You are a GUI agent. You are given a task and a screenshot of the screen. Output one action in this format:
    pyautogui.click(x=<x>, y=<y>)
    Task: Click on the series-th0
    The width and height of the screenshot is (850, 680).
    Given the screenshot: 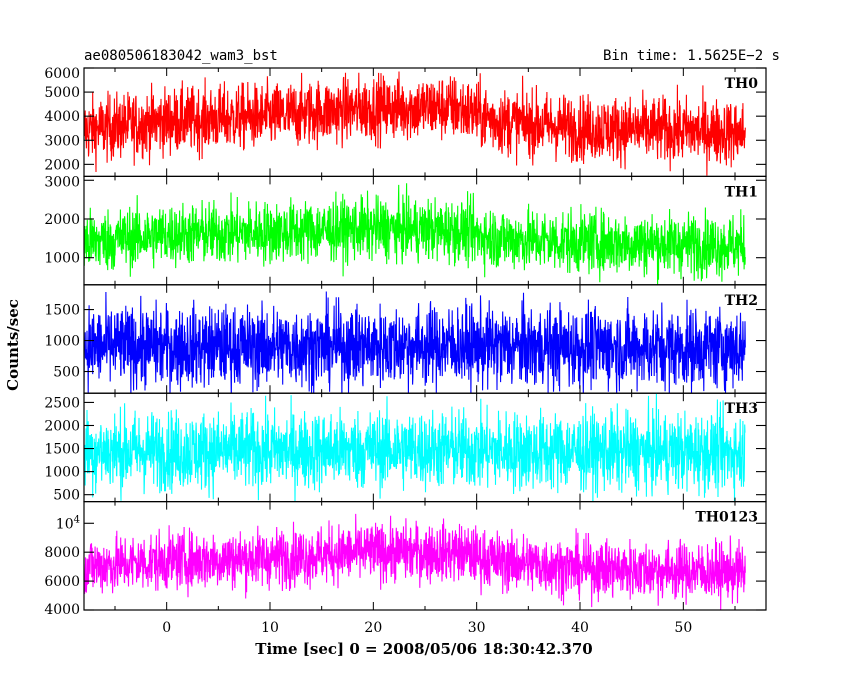 What is the action you would take?
    pyautogui.click(x=415, y=123)
    